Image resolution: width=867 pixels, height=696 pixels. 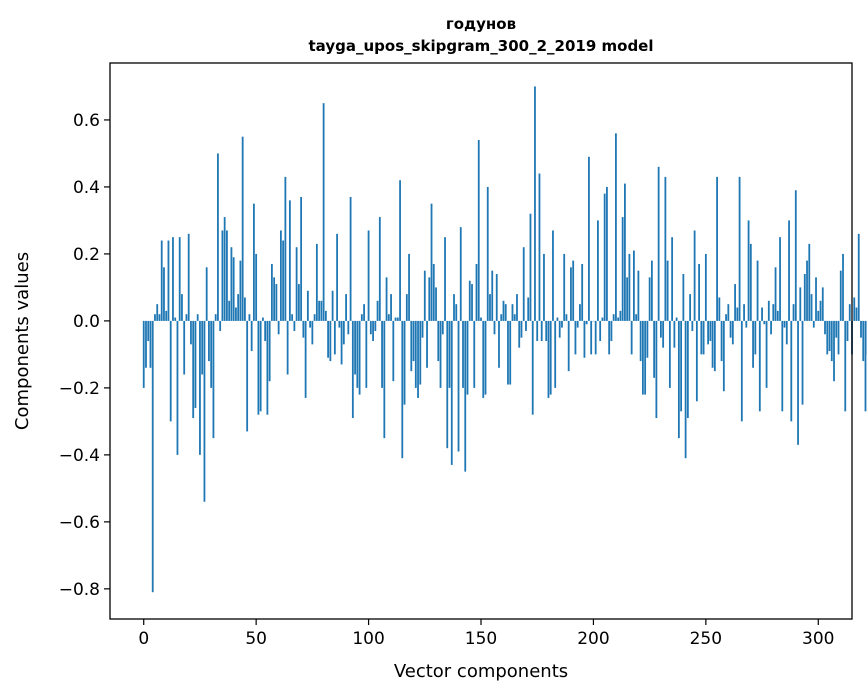 I want to click on y-axis-ticks: −0.8 −0.6 −0.4 −0.2 0.0 0.2 0.4 0.6, so click(x=84, y=355).